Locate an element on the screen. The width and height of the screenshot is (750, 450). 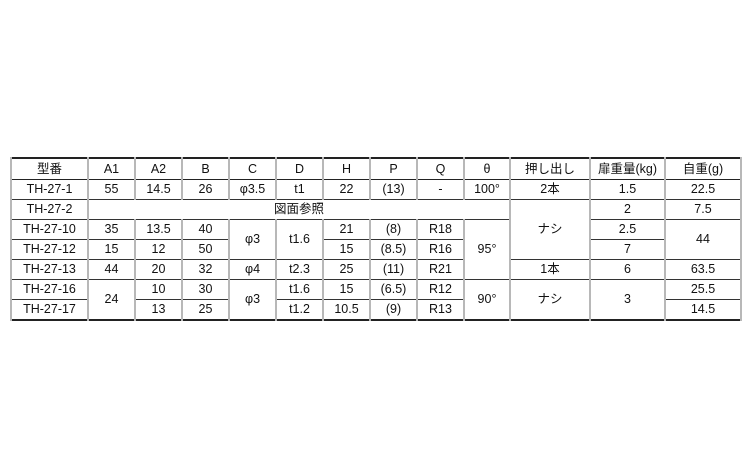
model-cell: TH-27-10 is located at coordinates (49, 229).